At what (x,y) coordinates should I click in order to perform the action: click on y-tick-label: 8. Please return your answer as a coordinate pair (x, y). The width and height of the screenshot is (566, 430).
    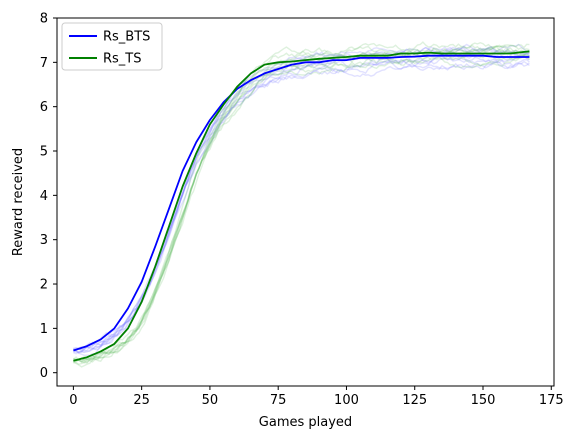
    Looking at the image, I should click on (44, 19).